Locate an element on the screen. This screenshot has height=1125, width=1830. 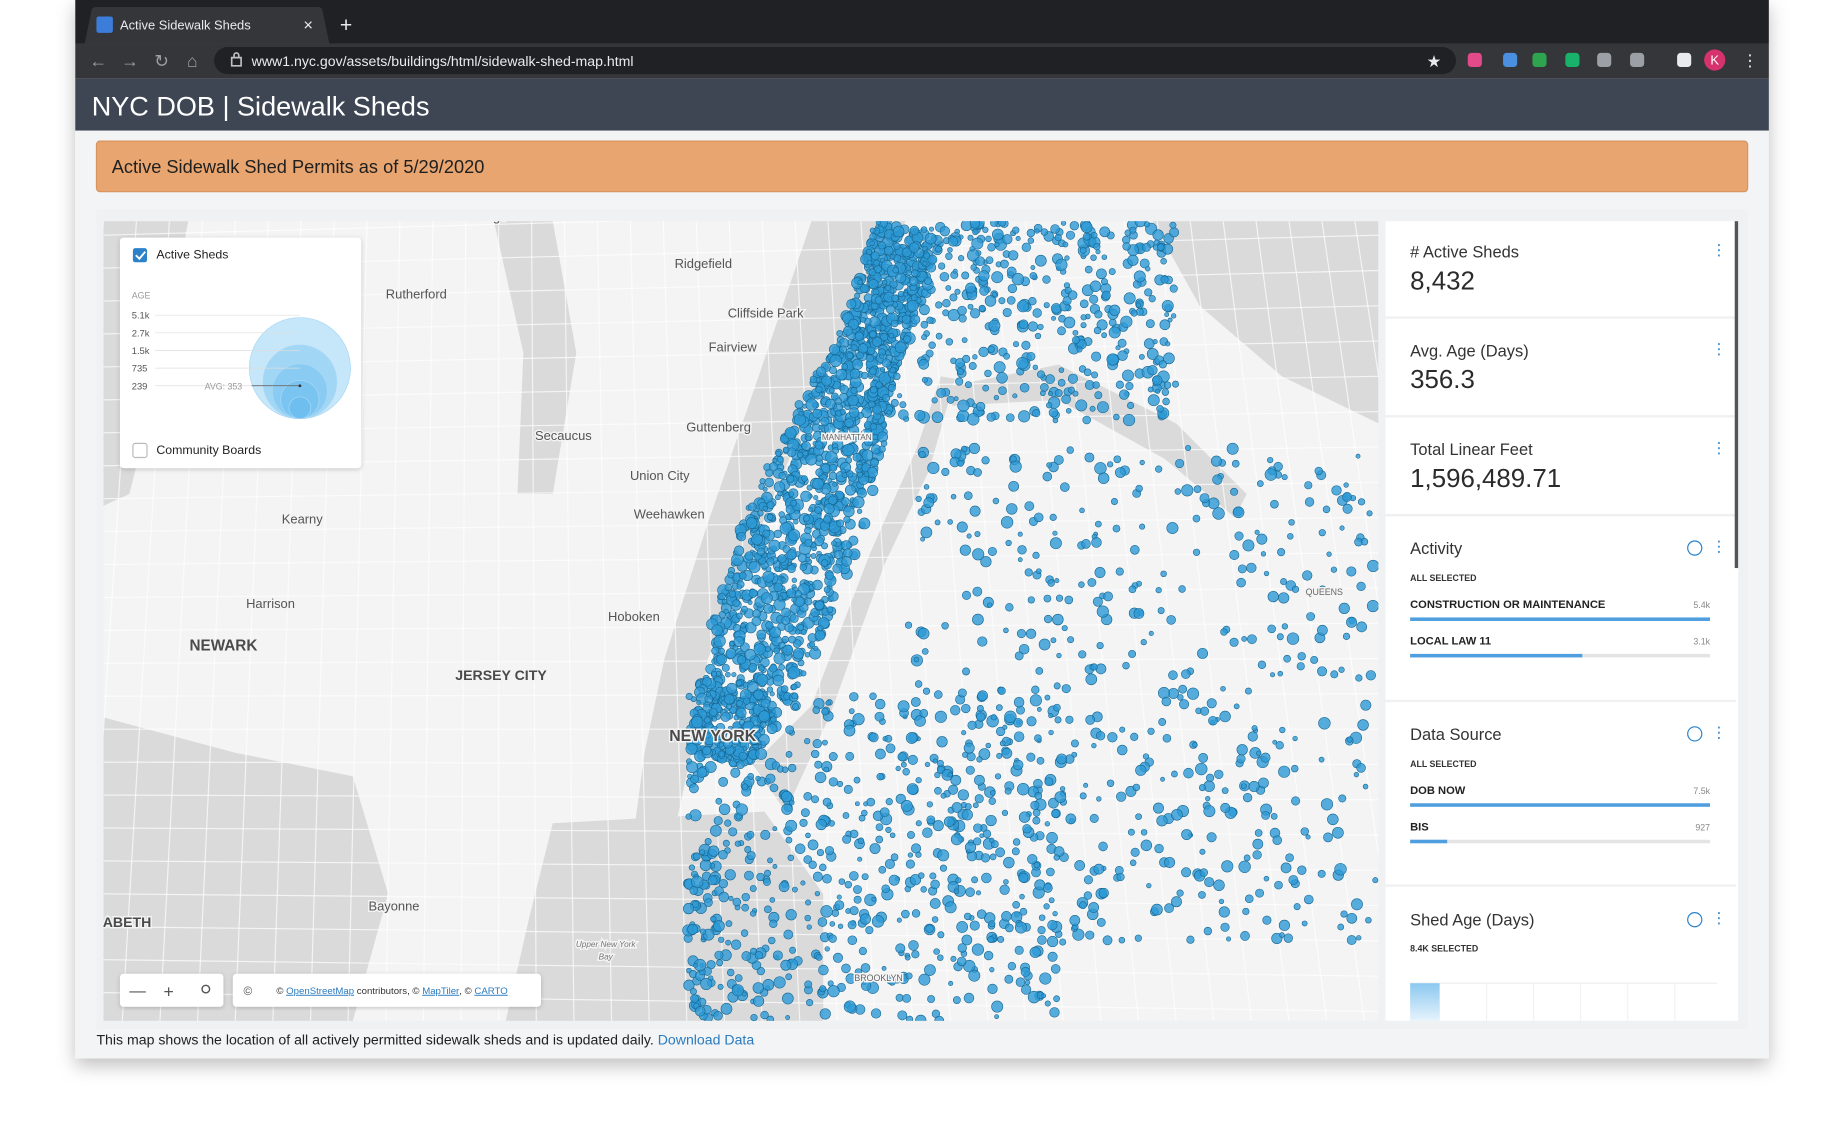
attribution-link: MapTiler is located at coordinates (441, 991).